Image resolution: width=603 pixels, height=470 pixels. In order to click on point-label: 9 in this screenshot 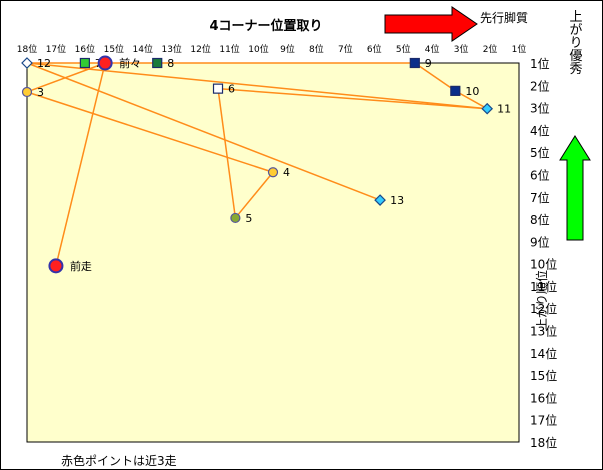, I will do `click(428, 63)`.